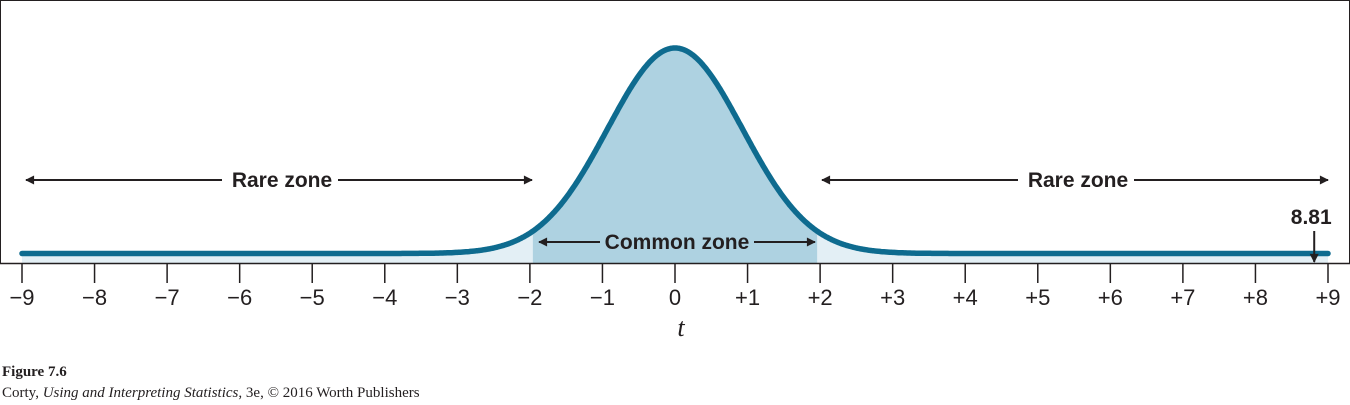 The height and width of the screenshot is (405, 1350). Describe the element at coordinates (457, 297) in the screenshot. I see `x-tick-label: −3` at that location.